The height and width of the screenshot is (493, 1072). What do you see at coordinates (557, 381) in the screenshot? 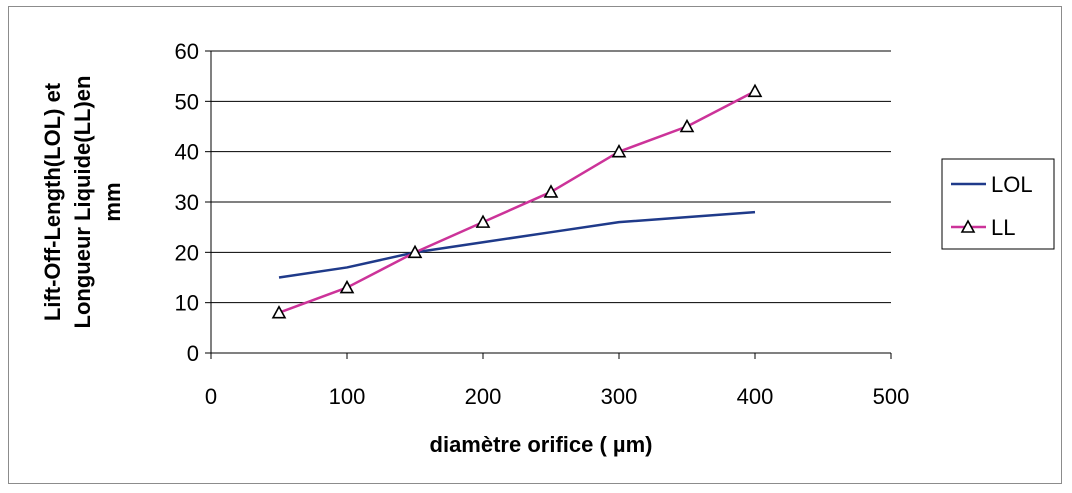
I see `x-tick-labels: 0 100 200 300 400 500` at bounding box center [557, 381].